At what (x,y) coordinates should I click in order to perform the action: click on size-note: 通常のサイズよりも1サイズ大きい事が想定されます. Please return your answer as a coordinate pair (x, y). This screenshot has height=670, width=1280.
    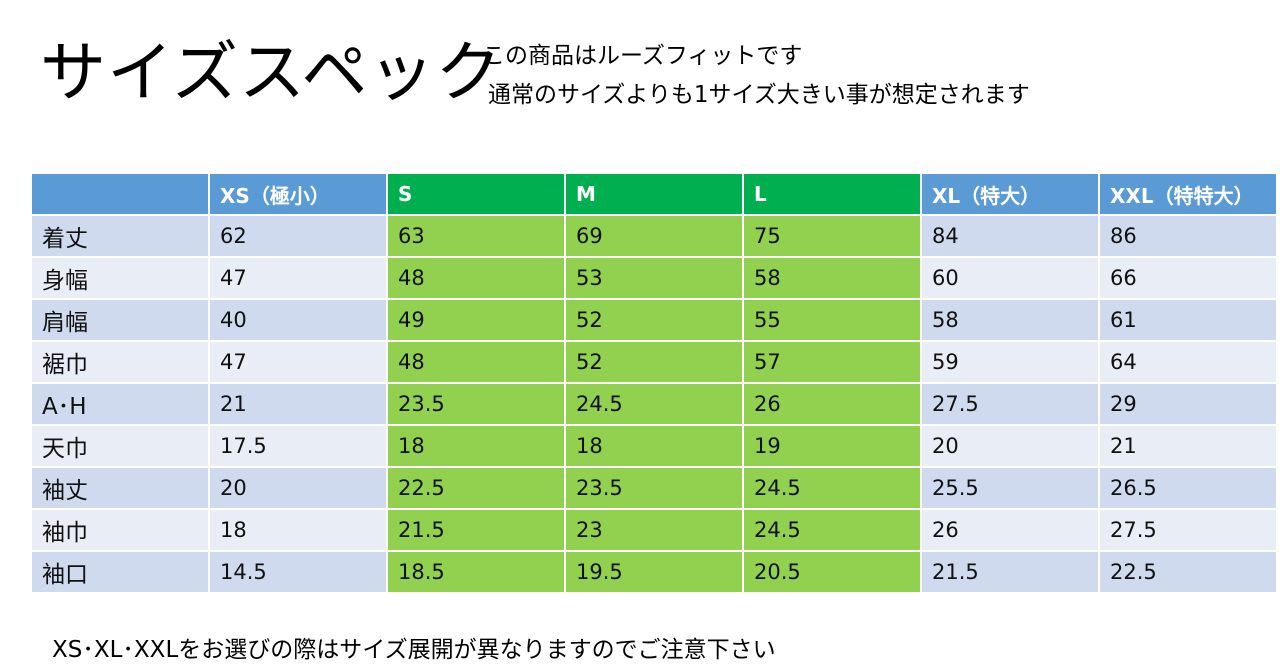
    Looking at the image, I should click on (759, 95).